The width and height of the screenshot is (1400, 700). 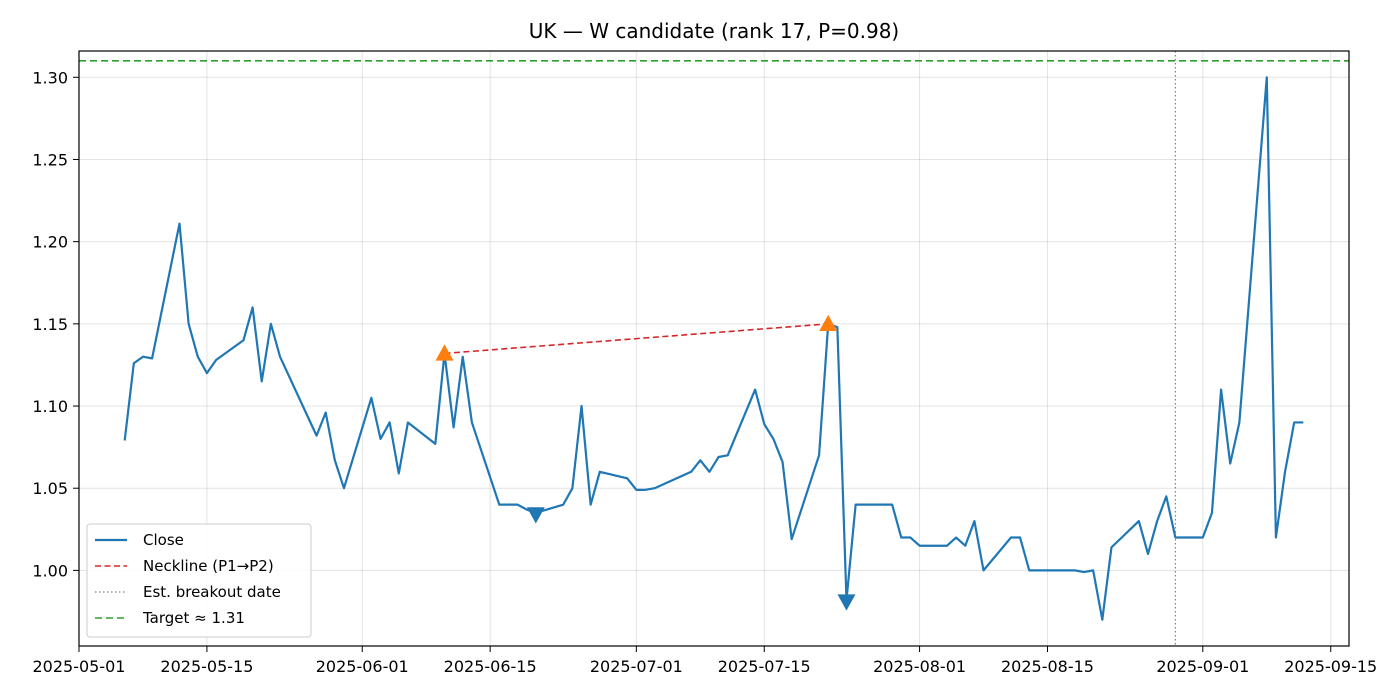 What do you see at coordinates (636, 666) in the screenshot?
I see `x-tick-label: 2025-07-01` at bounding box center [636, 666].